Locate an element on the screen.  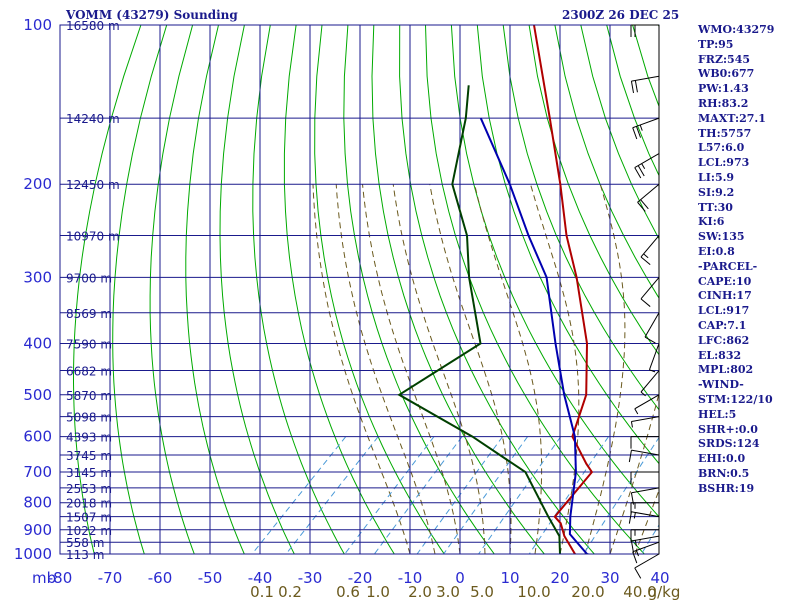
height-label: 1022 m is located at coordinates (89, 531).